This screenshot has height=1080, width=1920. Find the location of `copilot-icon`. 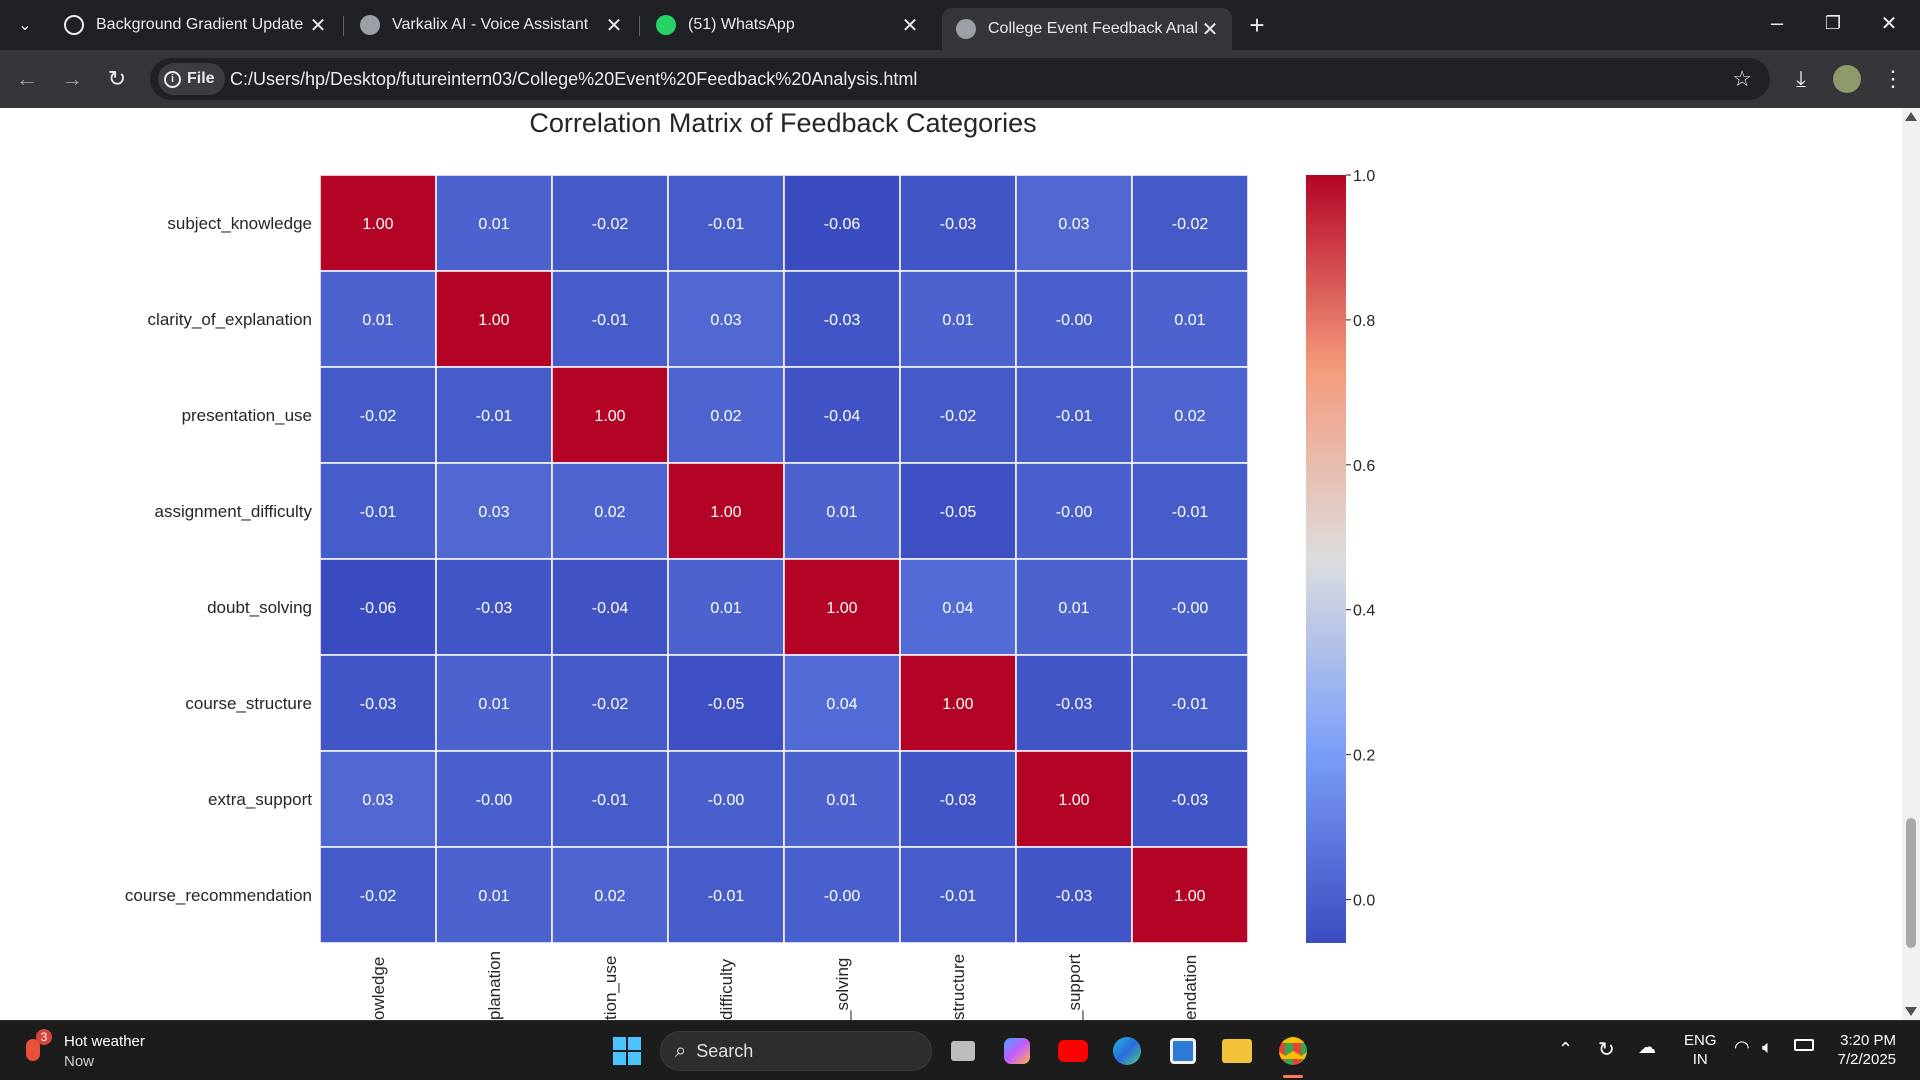

copilot-icon is located at coordinates (1017, 1051).